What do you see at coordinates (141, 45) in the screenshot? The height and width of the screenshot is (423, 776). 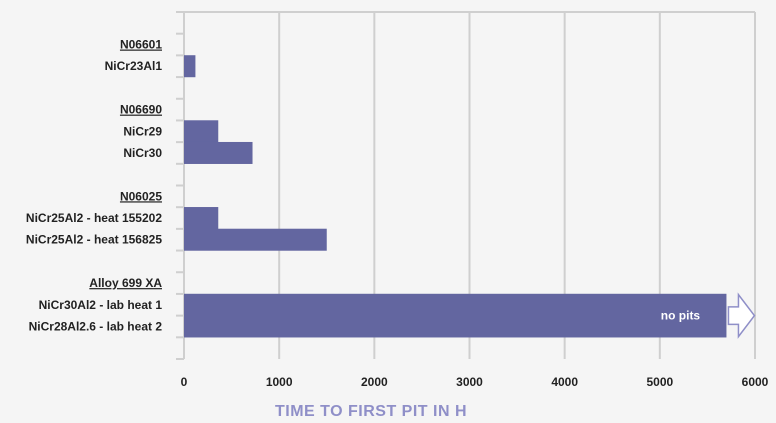 I see `group-heading: N06601` at bounding box center [141, 45].